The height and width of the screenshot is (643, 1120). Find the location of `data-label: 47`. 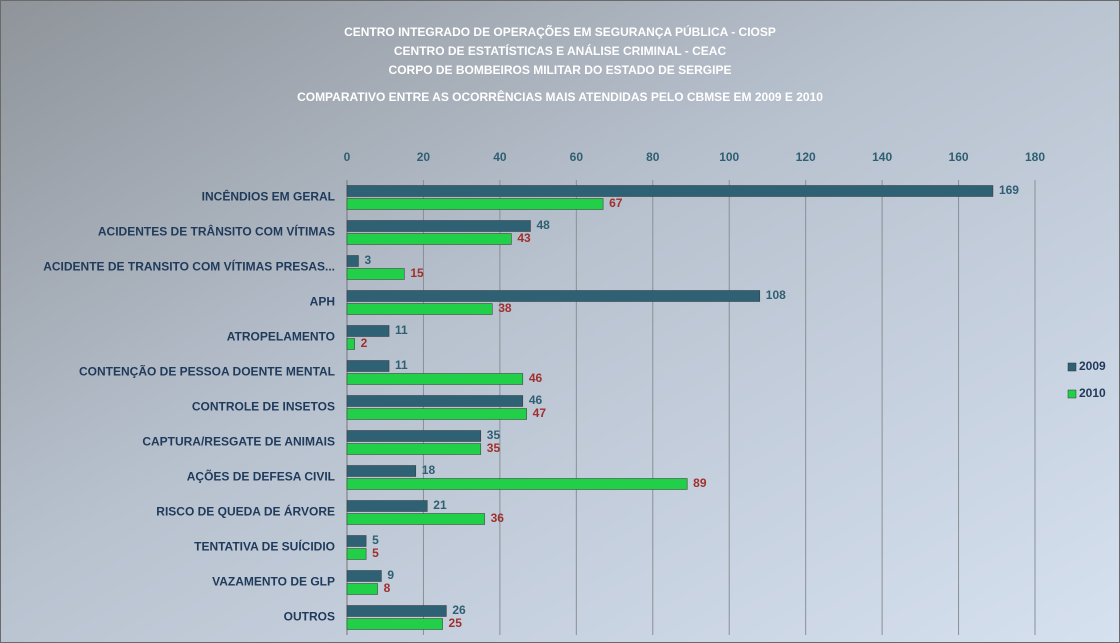

data-label: 47 is located at coordinates (540, 413).